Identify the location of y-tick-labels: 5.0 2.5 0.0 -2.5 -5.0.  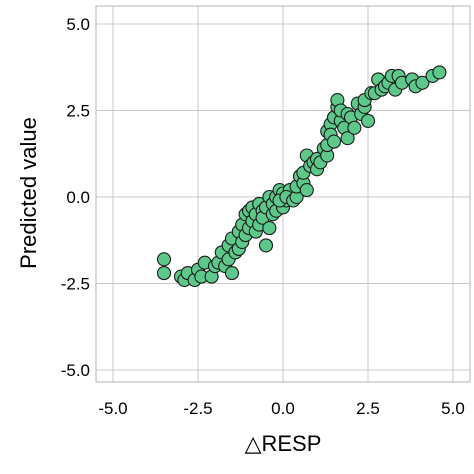
(75, 197).